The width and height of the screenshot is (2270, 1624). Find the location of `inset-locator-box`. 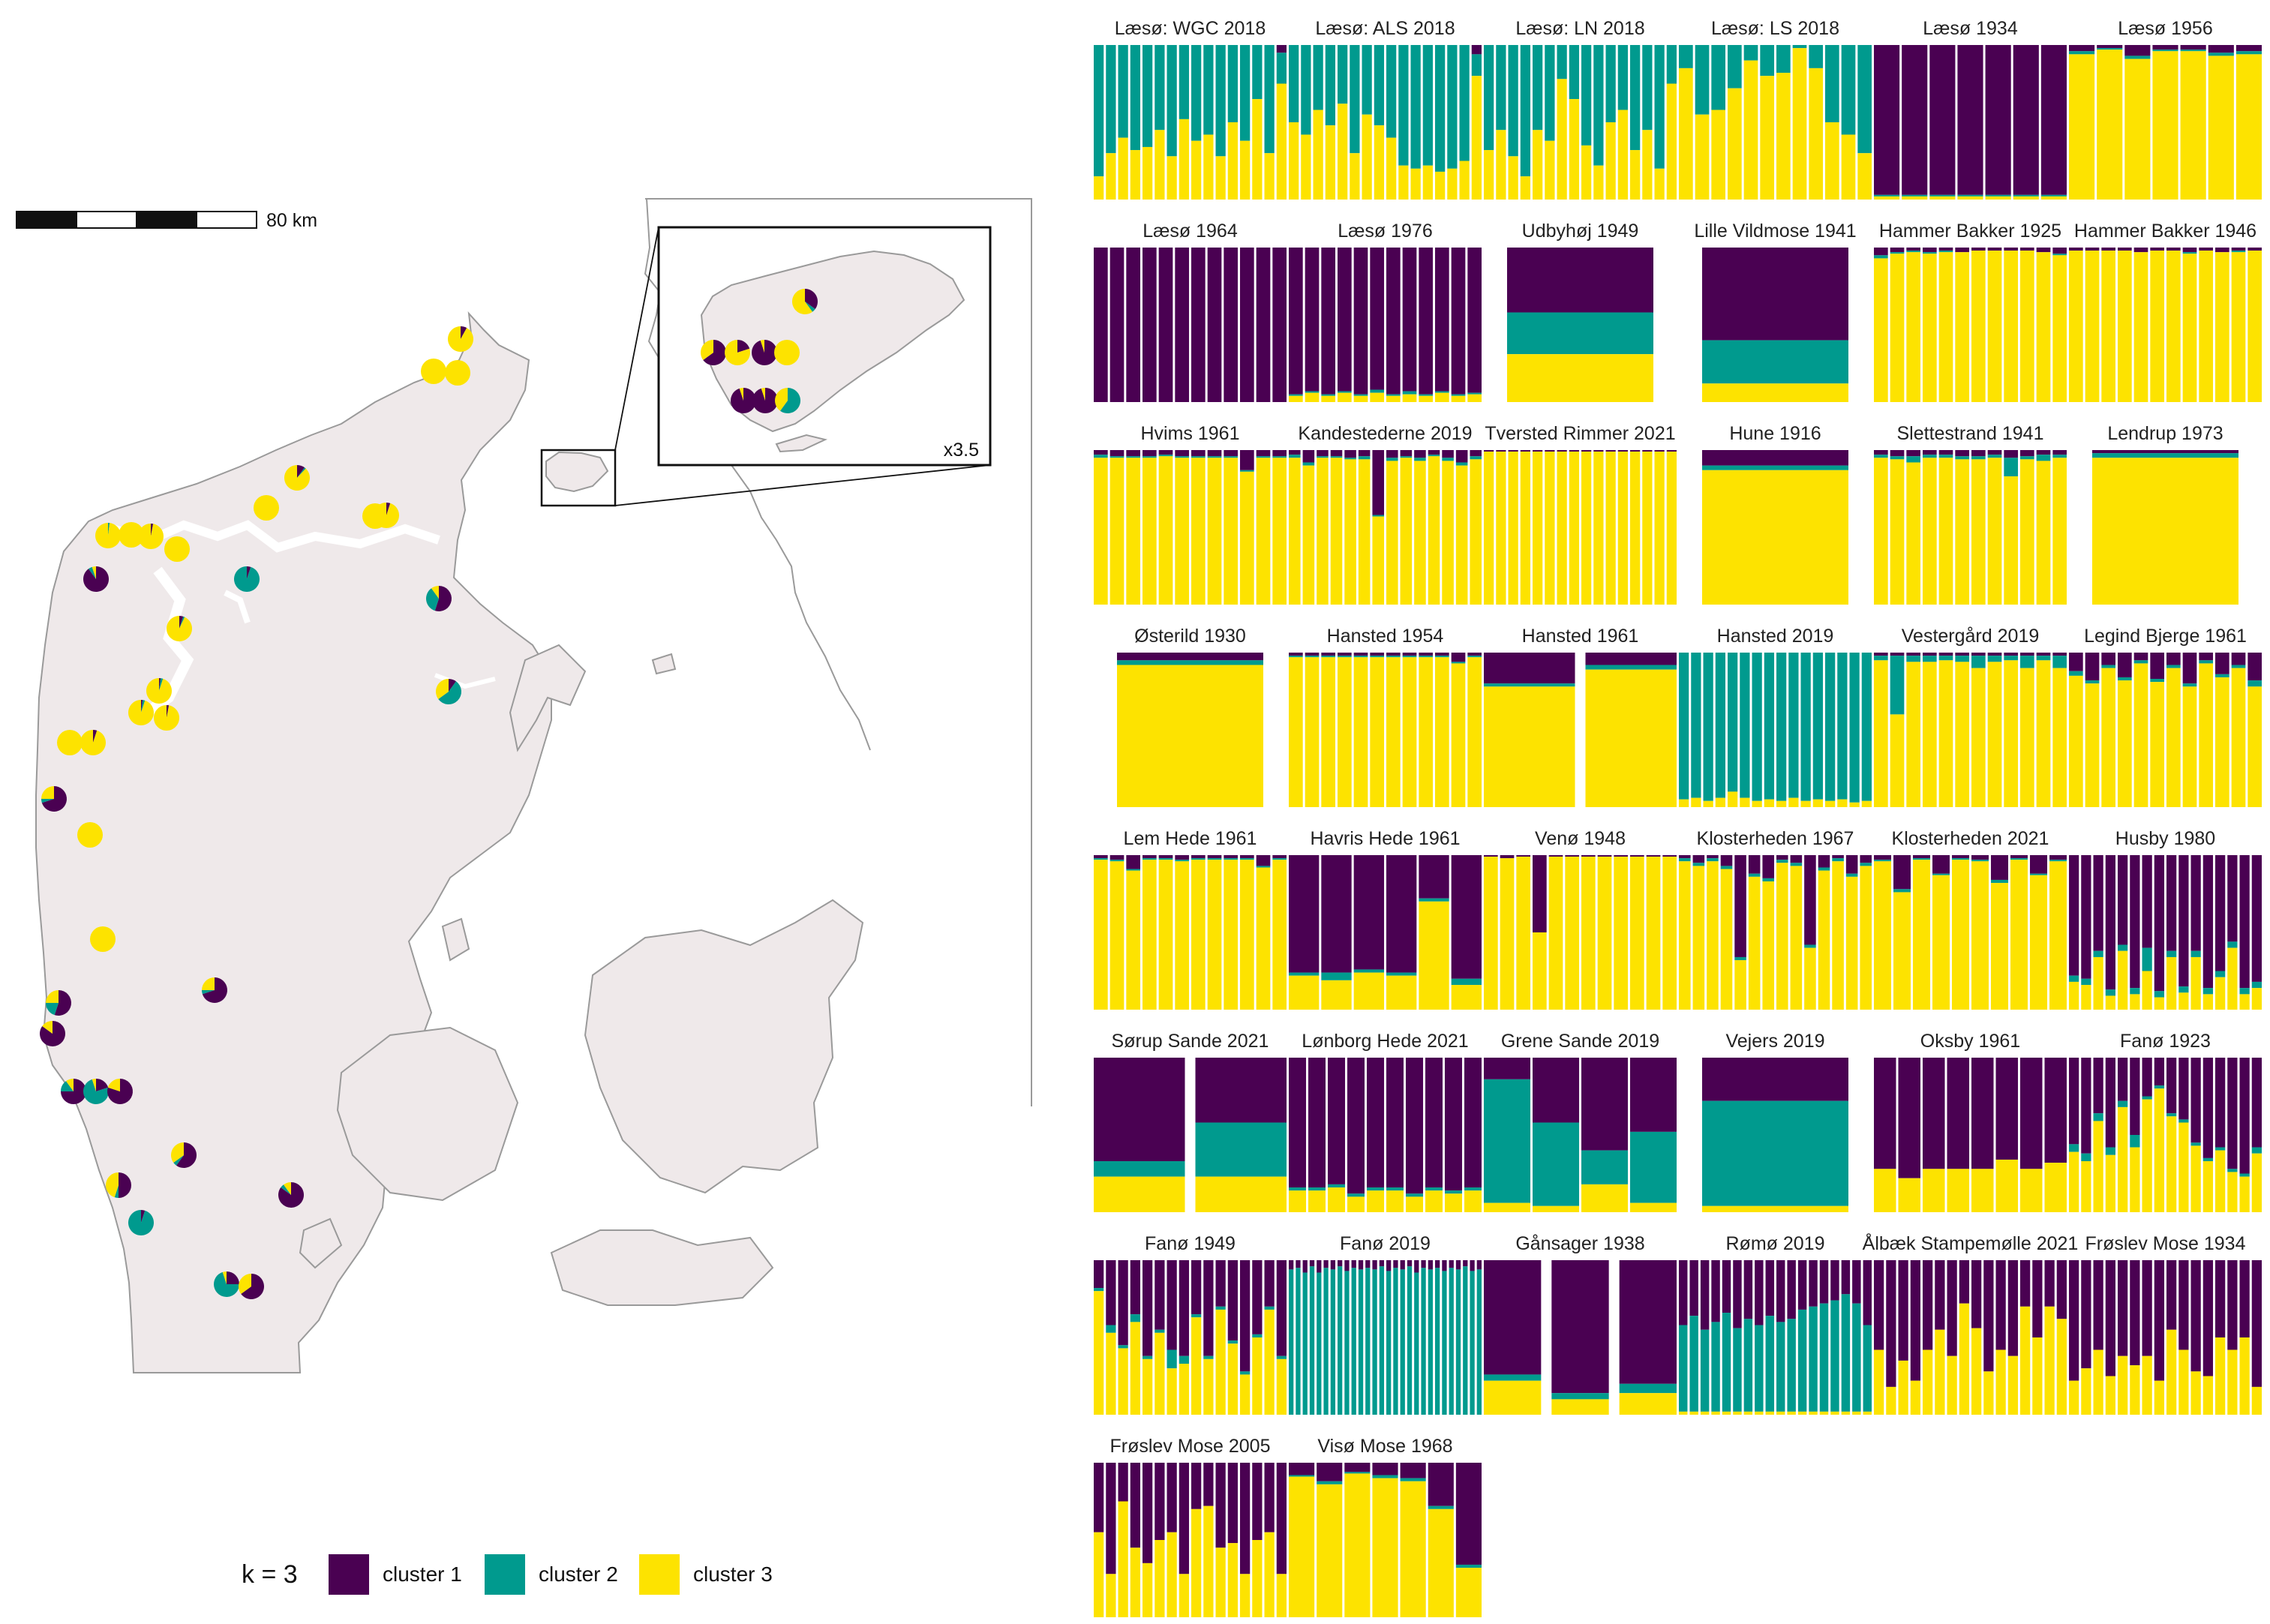

inset-locator-box is located at coordinates (578, 478).